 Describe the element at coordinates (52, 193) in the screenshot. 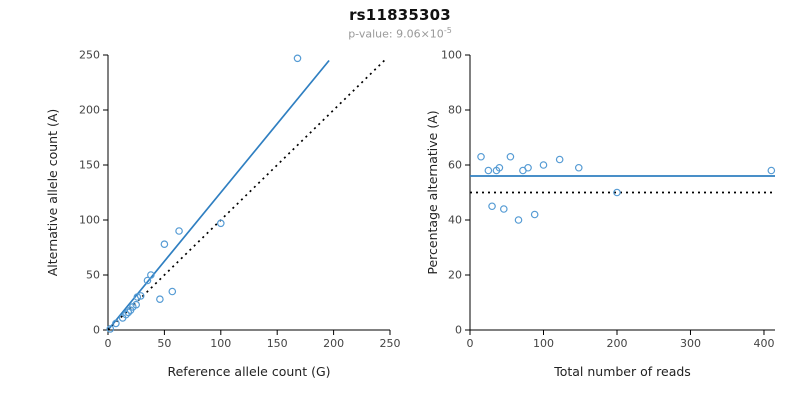

I see `y-axis-label: Alternative allele count (A)` at that location.